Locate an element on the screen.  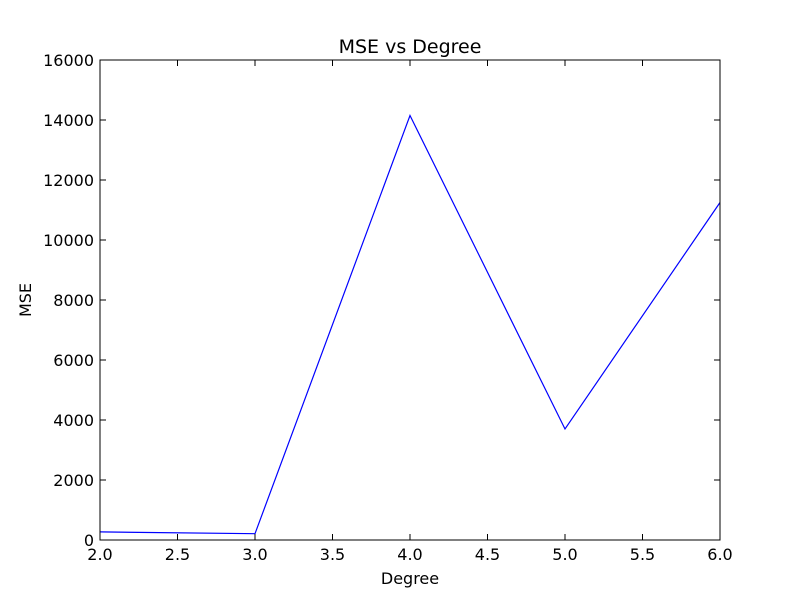
y-tick-labels: 0 2000 4000 6000 8000 10000 12000 14000 16000 is located at coordinates (68, 300).